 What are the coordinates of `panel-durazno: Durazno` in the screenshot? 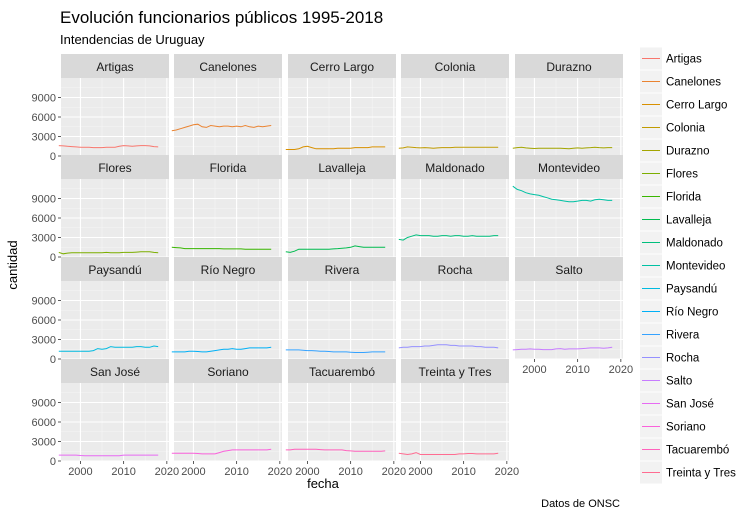 It's located at (567, 105).